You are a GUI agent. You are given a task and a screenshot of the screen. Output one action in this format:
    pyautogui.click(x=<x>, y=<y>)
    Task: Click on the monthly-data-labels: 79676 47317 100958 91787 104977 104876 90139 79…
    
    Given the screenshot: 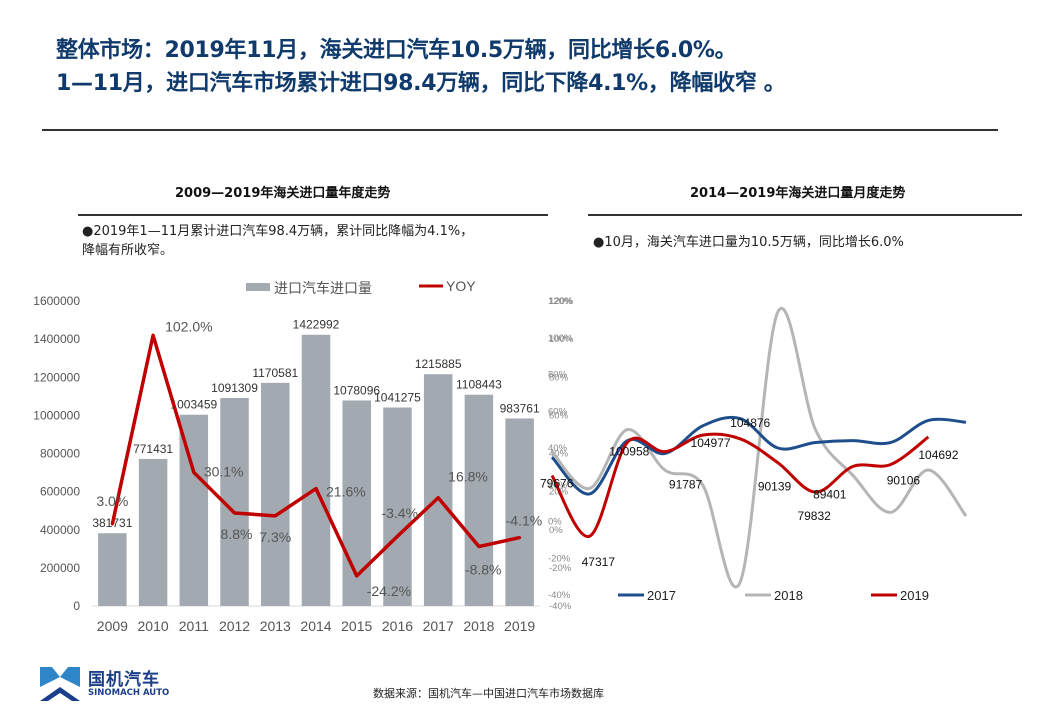 What is the action you would take?
    pyautogui.click(x=749, y=492)
    